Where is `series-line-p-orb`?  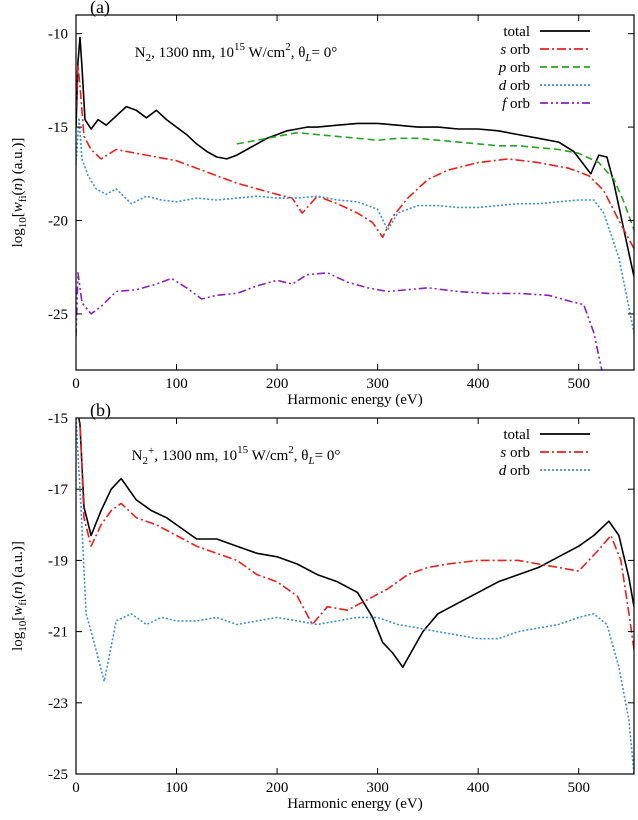 series-line-p-orb is located at coordinates (435, 181).